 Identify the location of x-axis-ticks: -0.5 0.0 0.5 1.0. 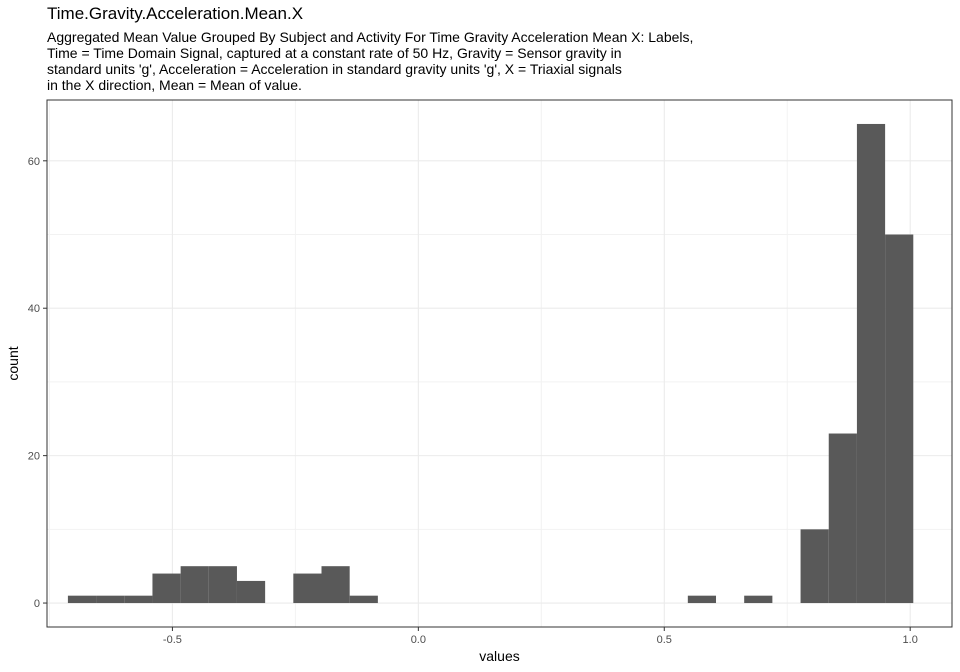
(540, 636).